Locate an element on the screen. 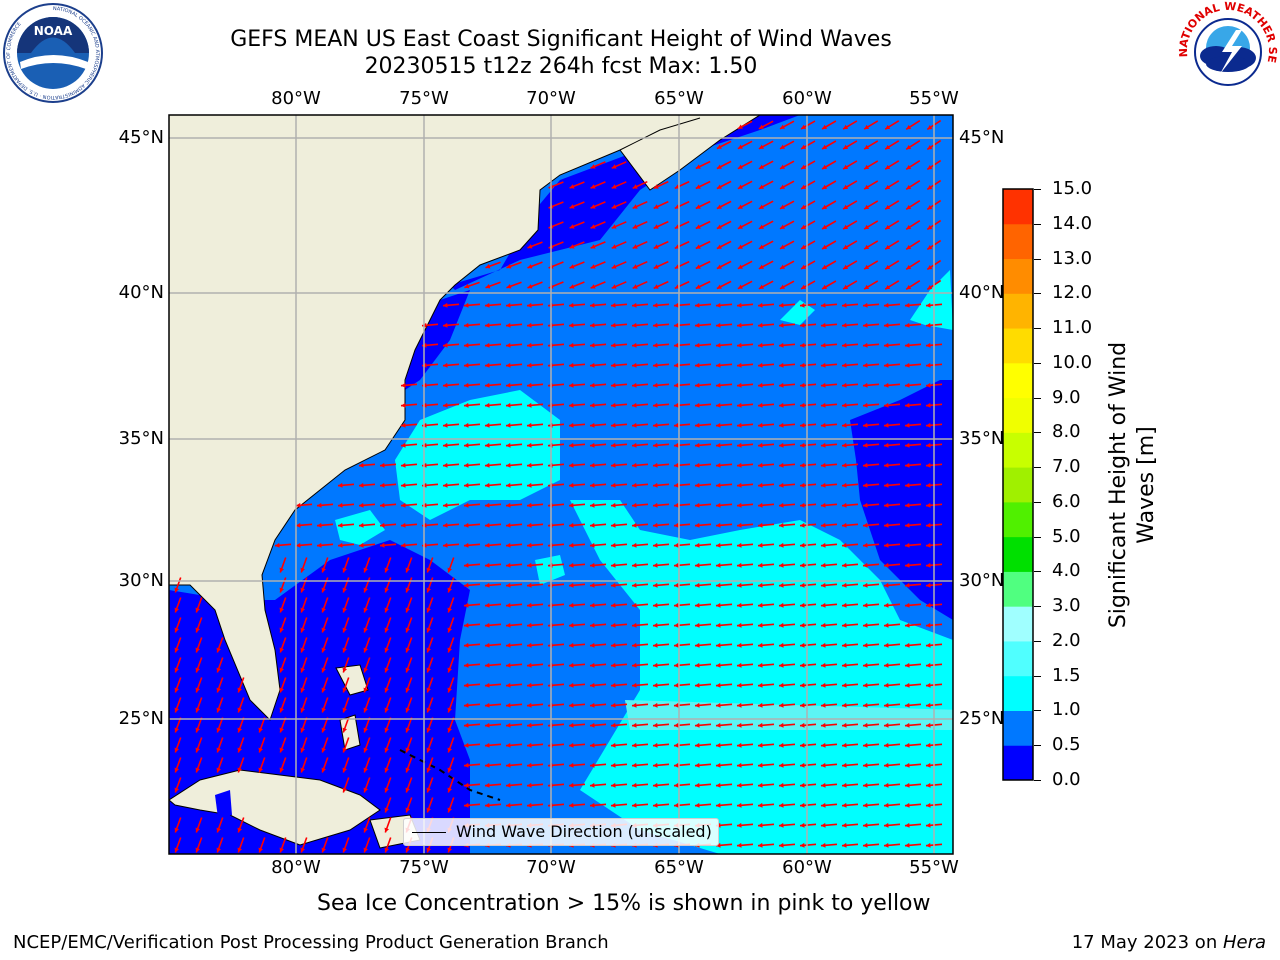 The image size is (1280, 960). footer-machine: Hera is located at coordinates (1244, 942).